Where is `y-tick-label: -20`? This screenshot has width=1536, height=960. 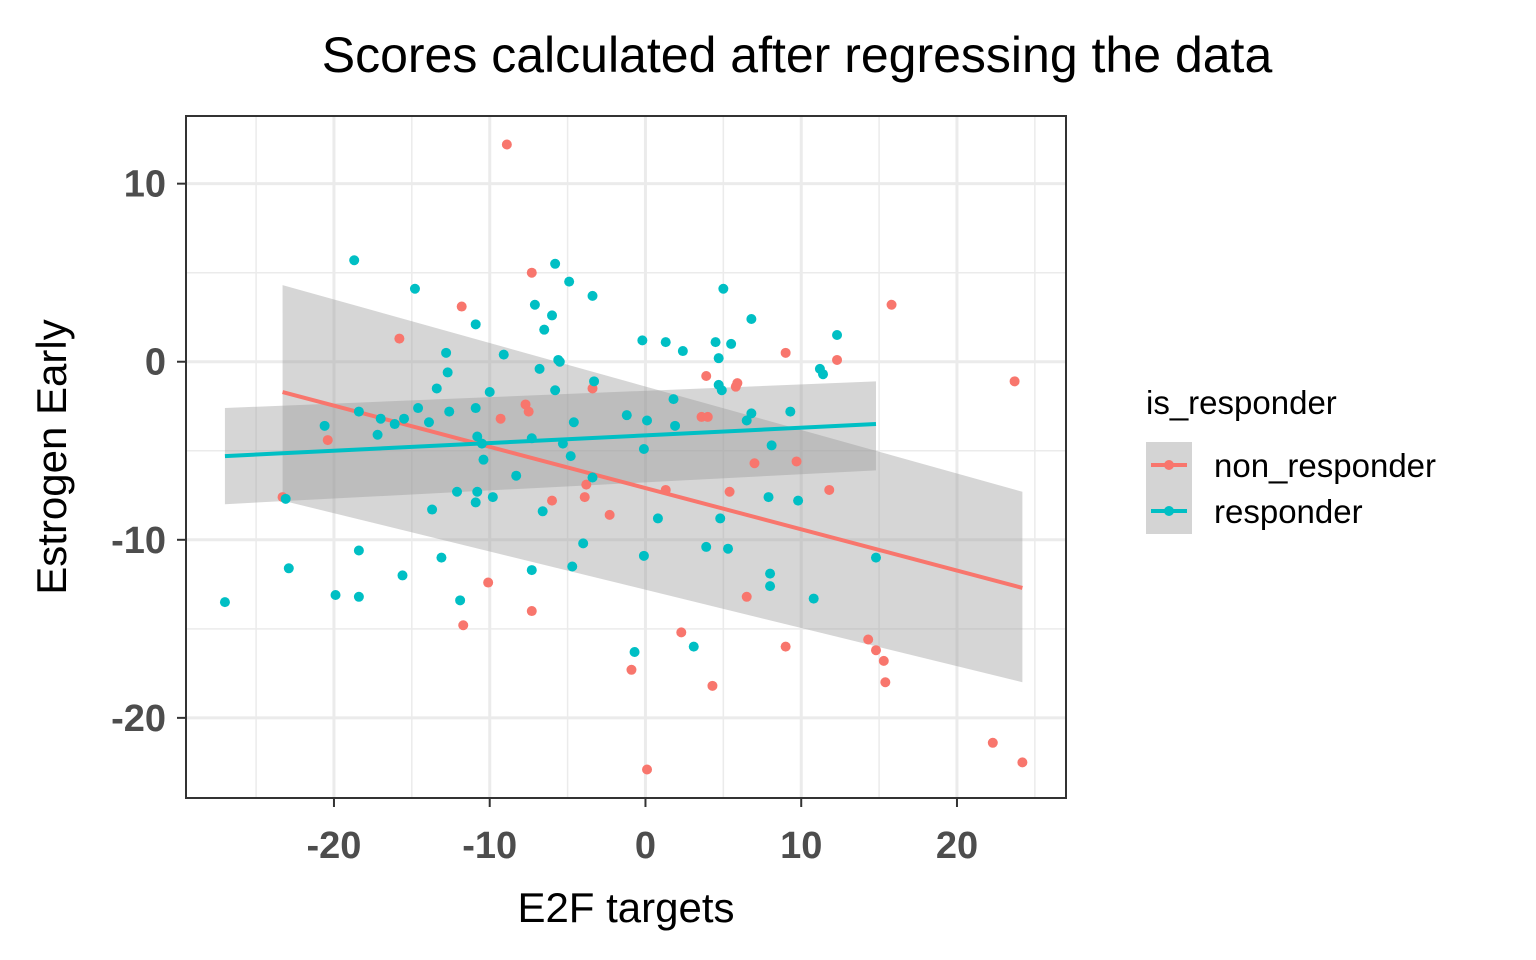
y-tick-label: -20 is located at coordinates (138, 719).